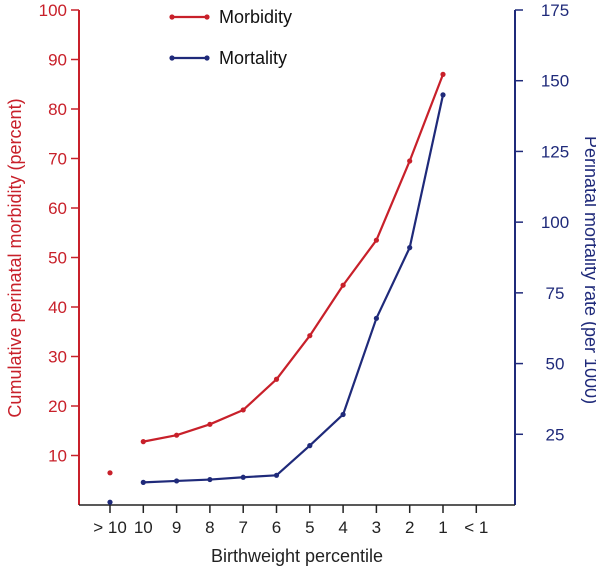 This screenshot has width=596, height=571. Describe the element at coordinates (230, 37) in the screenshot. I see `legend: Morbidity Mortality` at that location.